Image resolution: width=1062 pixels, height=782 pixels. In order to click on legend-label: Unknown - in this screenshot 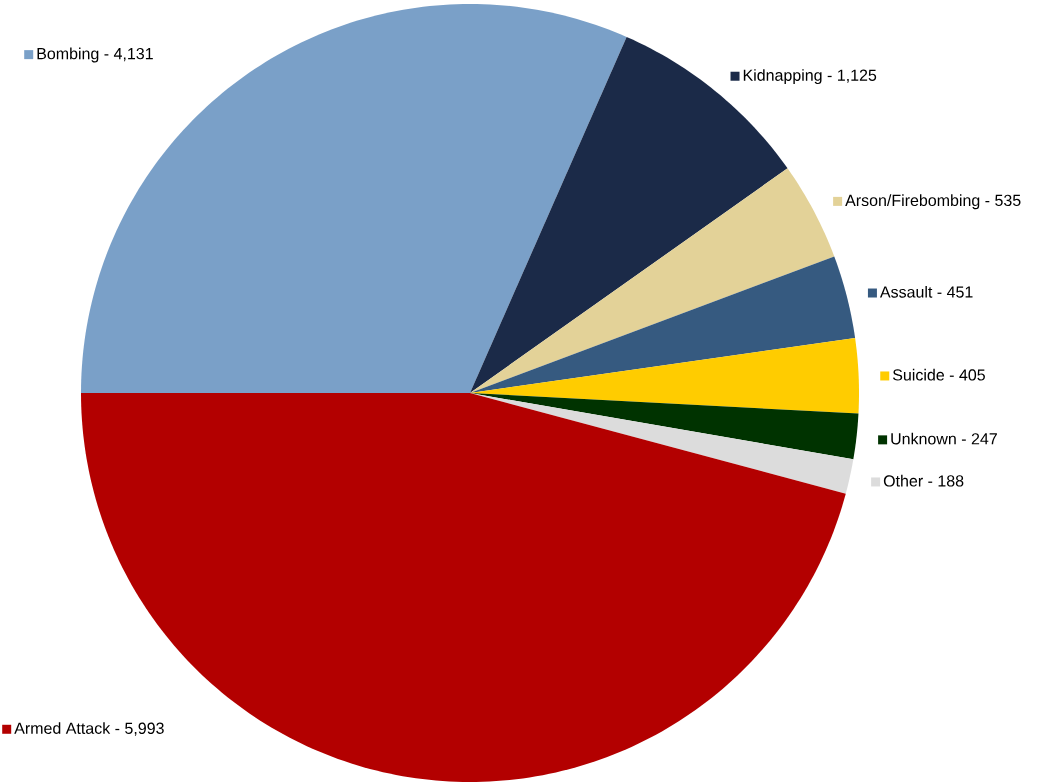, I will do `click(928, 438)`.